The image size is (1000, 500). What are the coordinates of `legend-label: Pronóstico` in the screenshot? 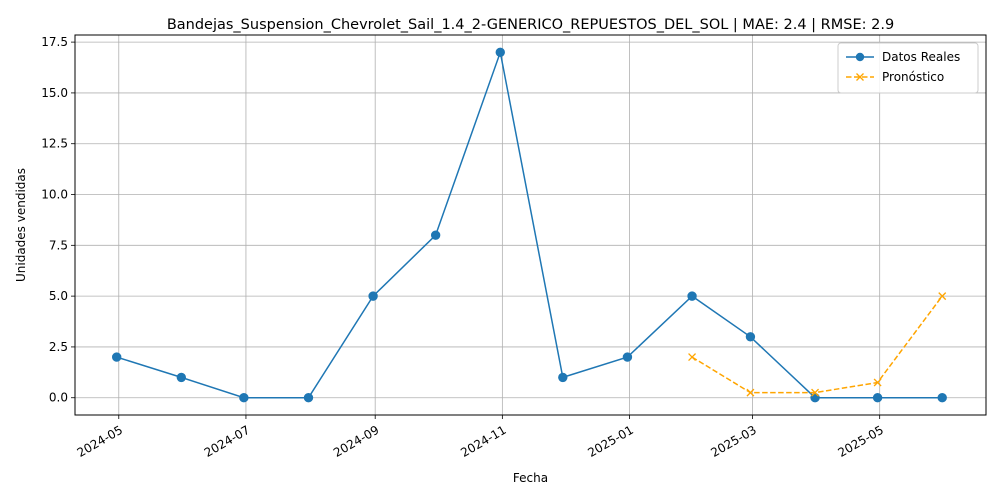 It's located at (913, 77).